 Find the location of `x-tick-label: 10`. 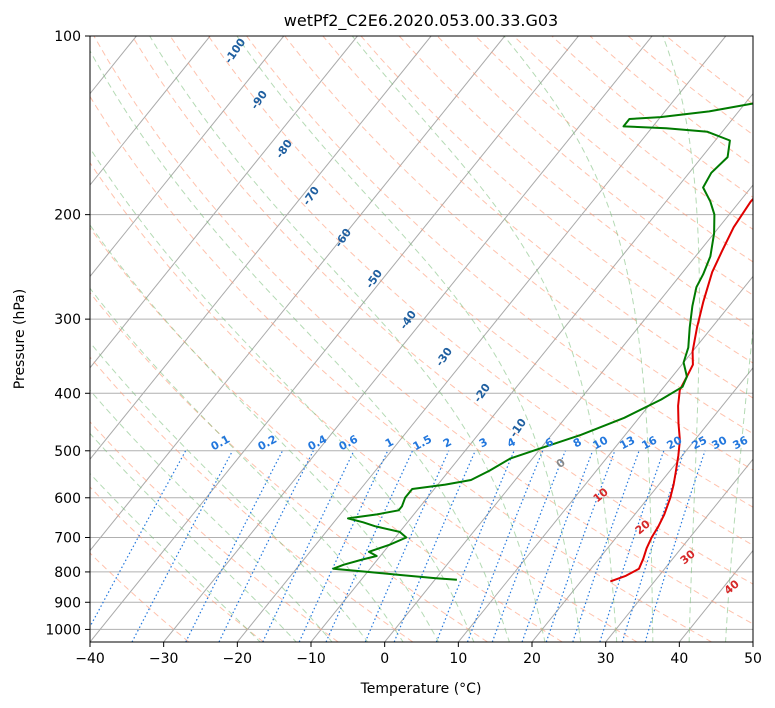

x-tick-label: 10 is located at coordinates (458, 659).